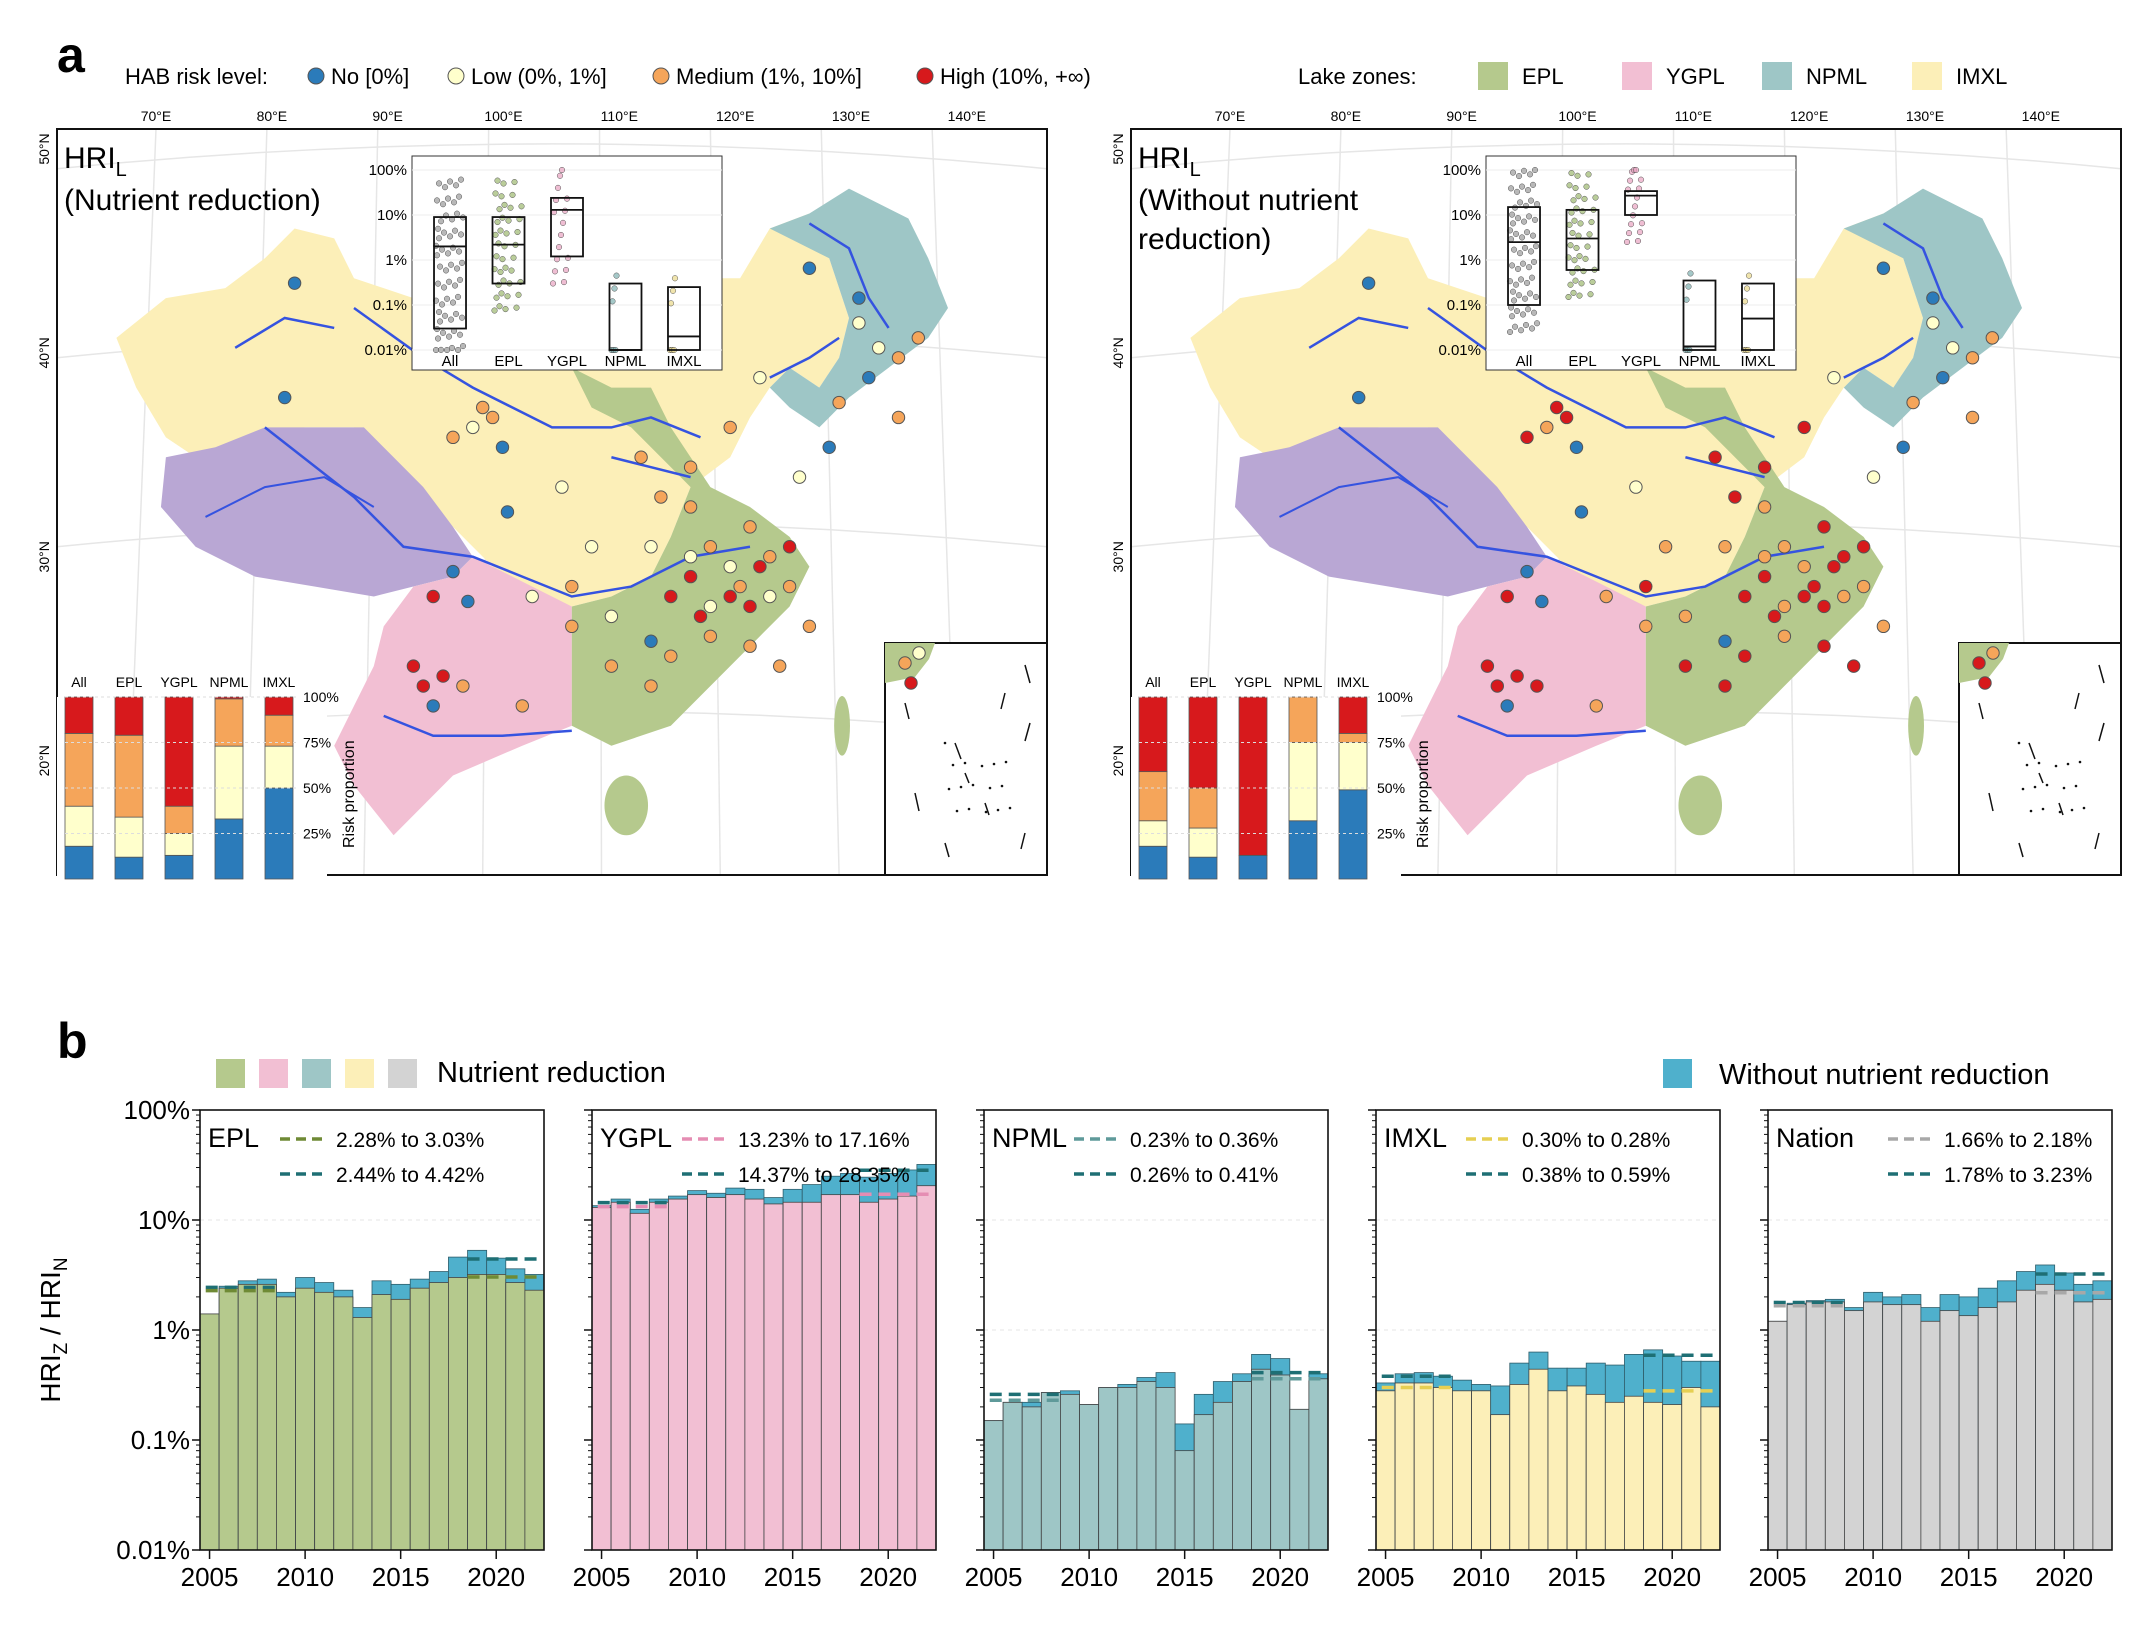  I want to click on map-right-title-sub: L, so click(1195, 170).